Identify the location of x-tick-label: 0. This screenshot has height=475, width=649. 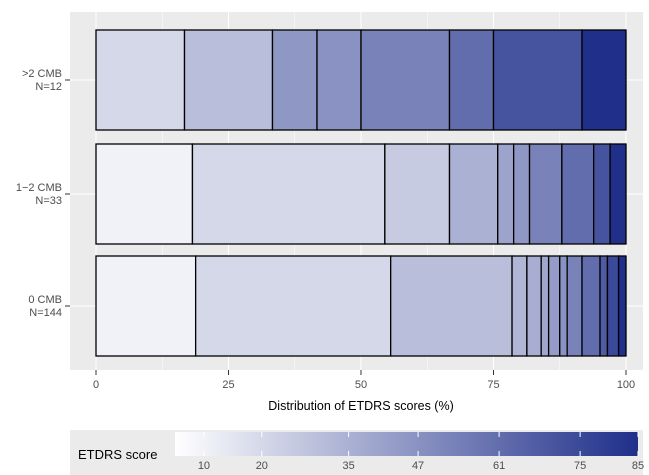
(96, 385).